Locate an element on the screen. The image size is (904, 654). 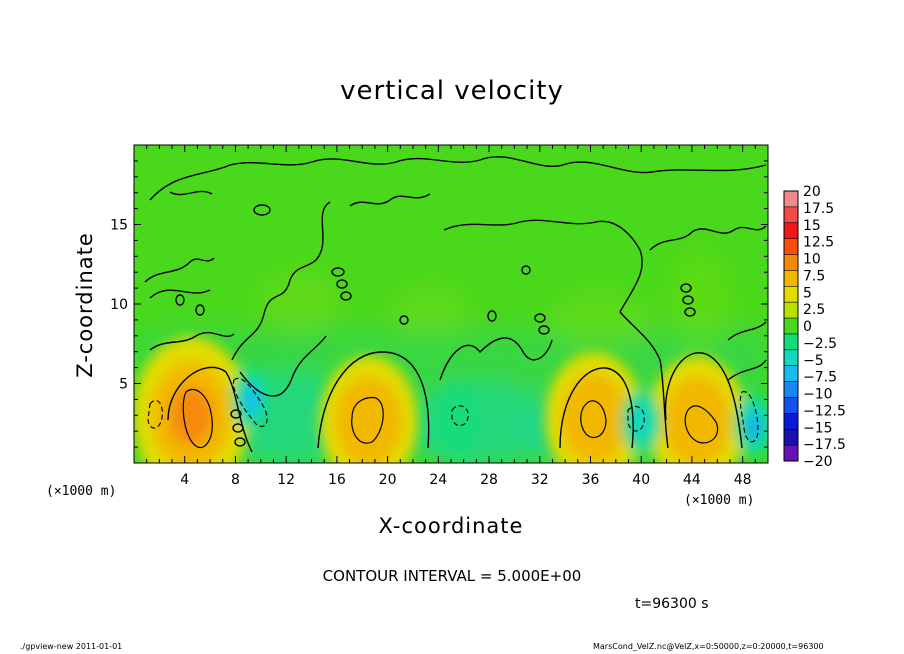
colorbar-label: 10 is located at coordinates (812, 260).